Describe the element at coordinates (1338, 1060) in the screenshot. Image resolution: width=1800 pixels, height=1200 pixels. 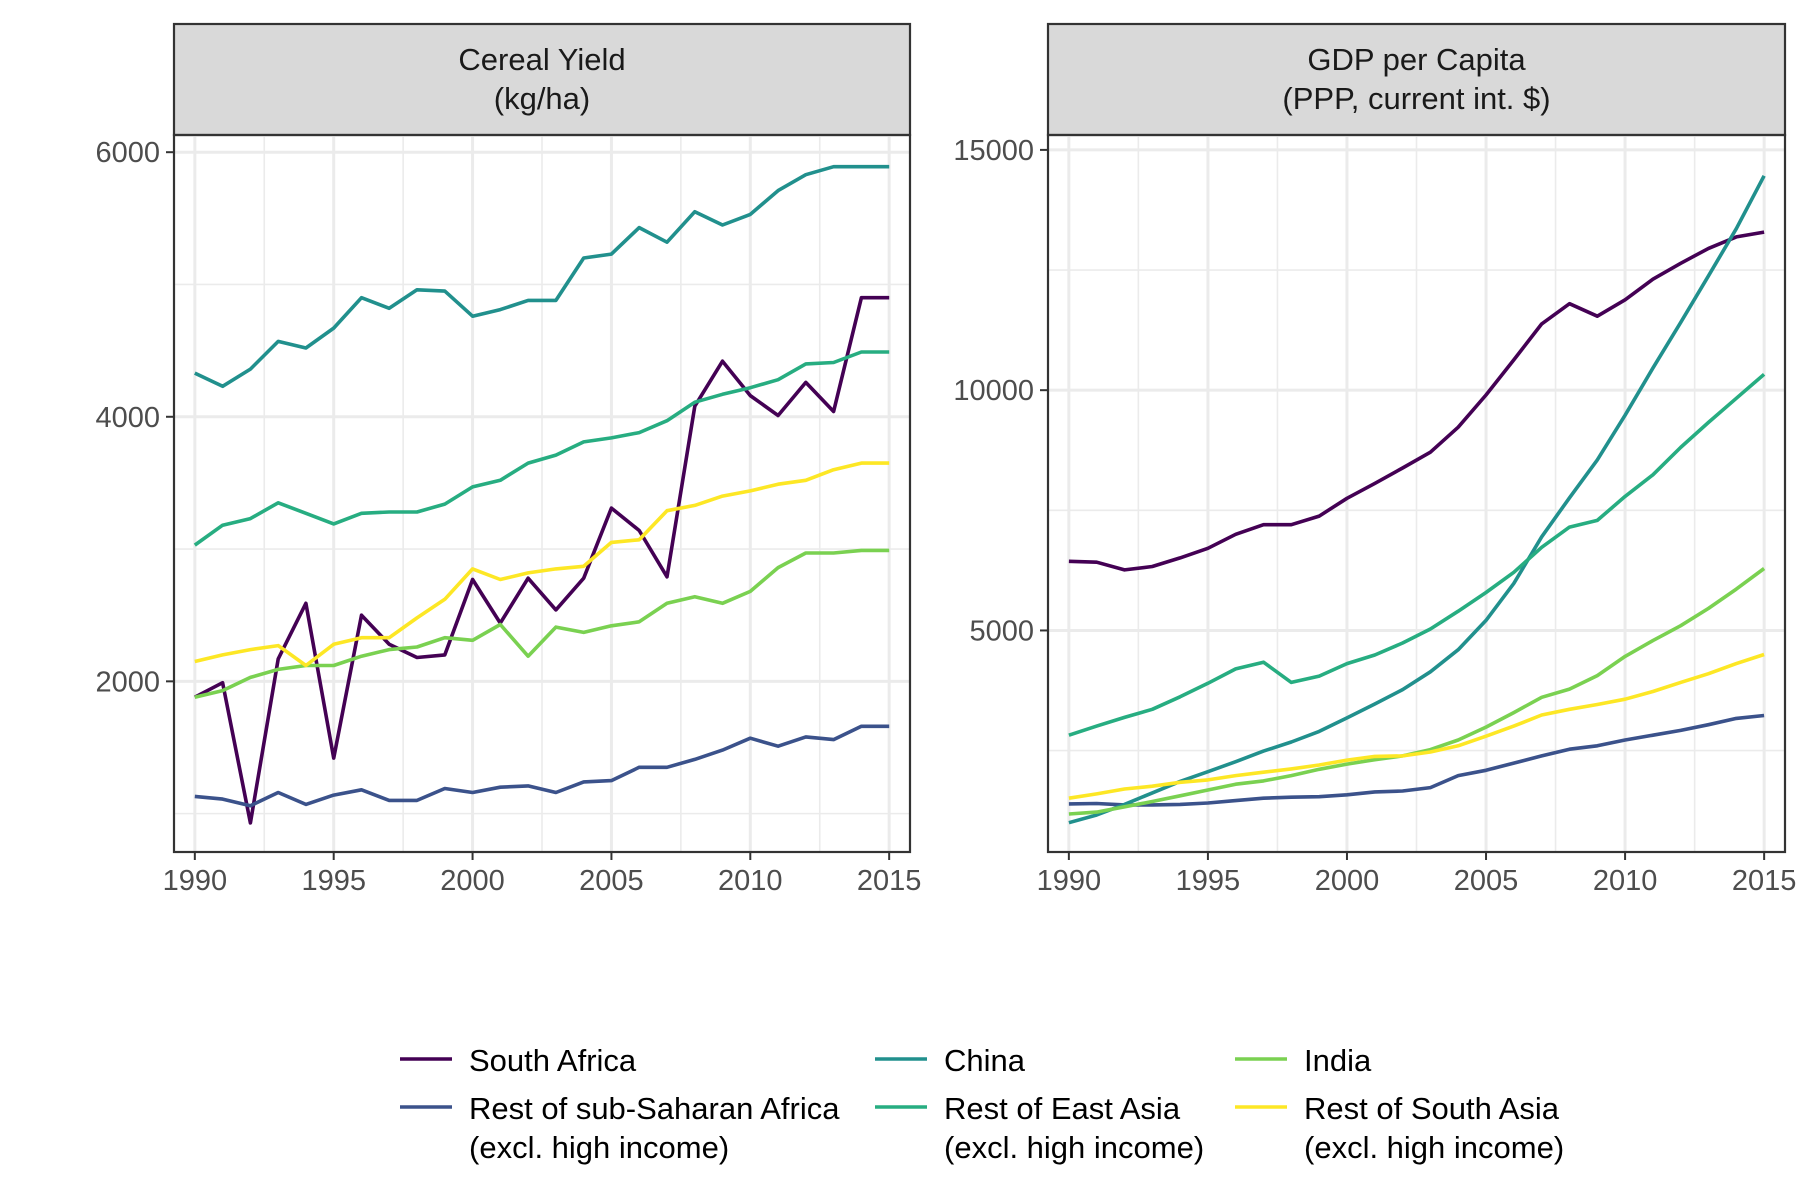
I see `legend-label: India` at that location.